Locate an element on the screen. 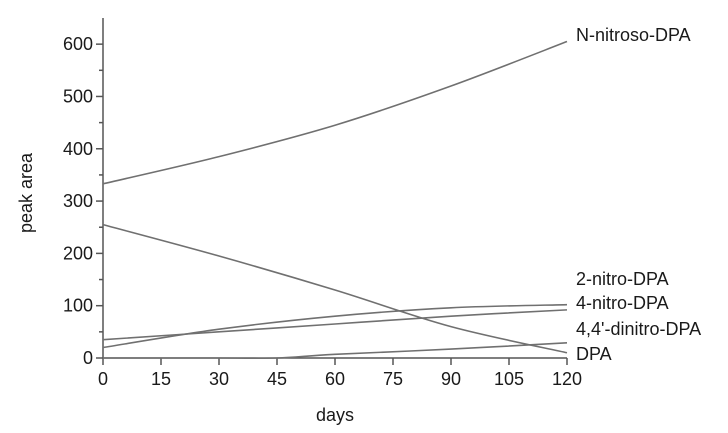  x-tick-label: 75 is located at coordinates (393, 379).